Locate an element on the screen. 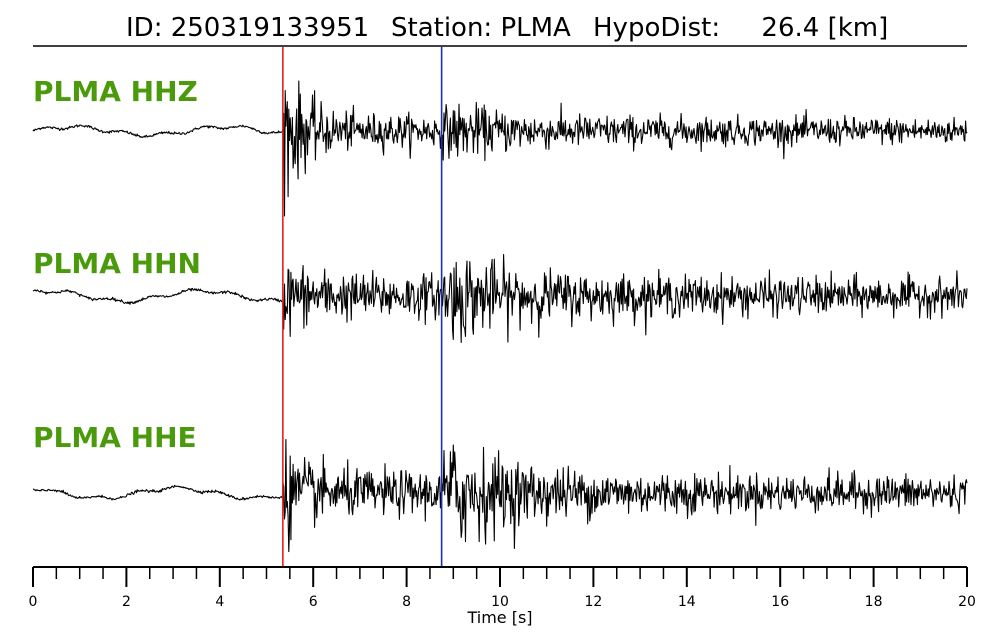 The height and width of the screenshot is (640, 1000). phase-picks is located at coordinates (362, 307).